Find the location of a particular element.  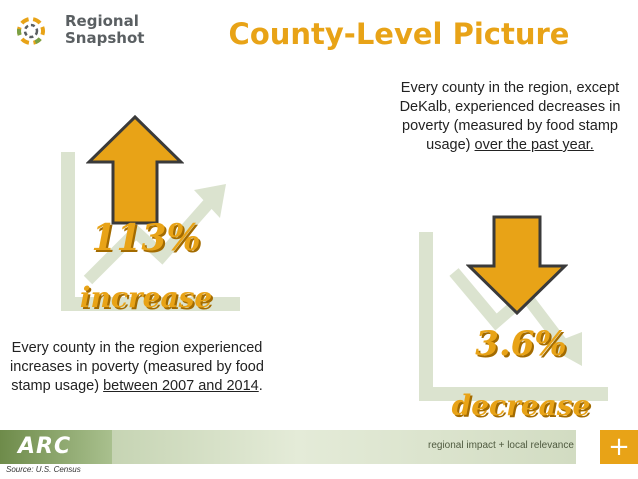

plus-button: + is located at coordinates (619, 447).